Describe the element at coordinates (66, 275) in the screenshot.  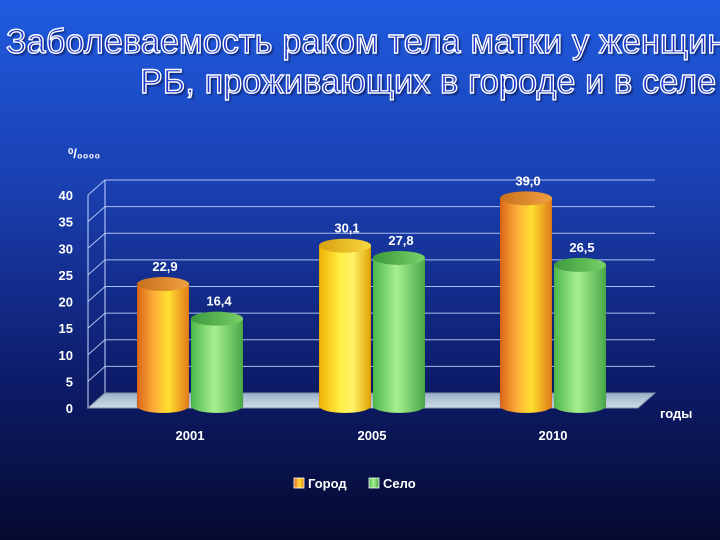
I see `y-tick-label: 25` at that location.